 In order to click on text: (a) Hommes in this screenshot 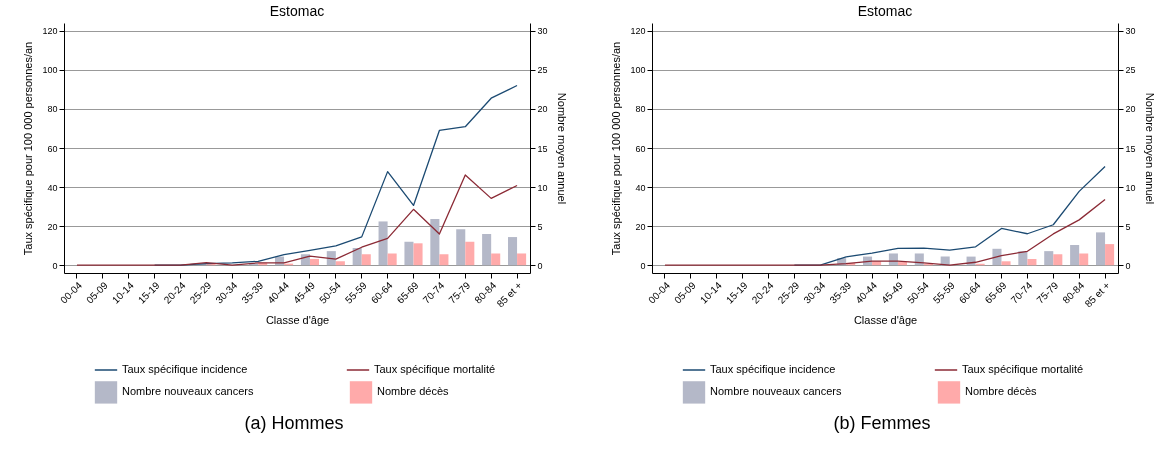, I will do `click(294, 423)`.